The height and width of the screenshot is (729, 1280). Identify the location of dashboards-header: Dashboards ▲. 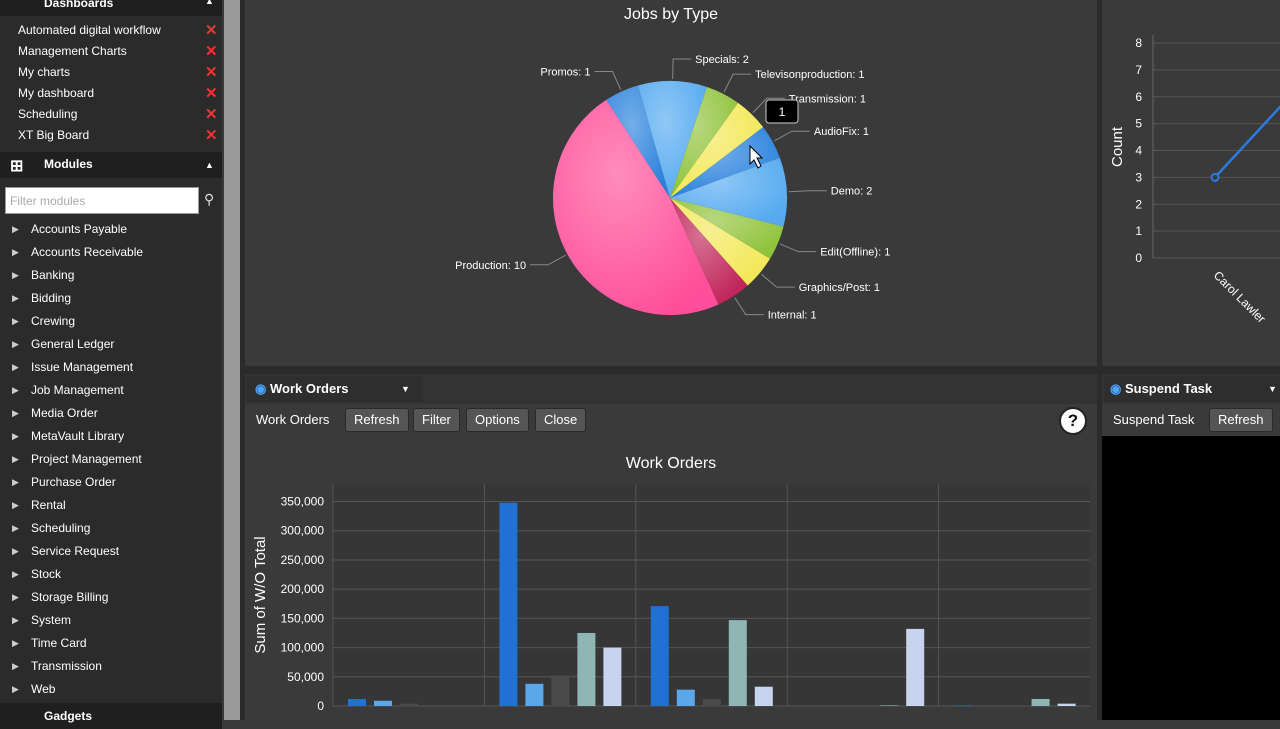
(111, 8).